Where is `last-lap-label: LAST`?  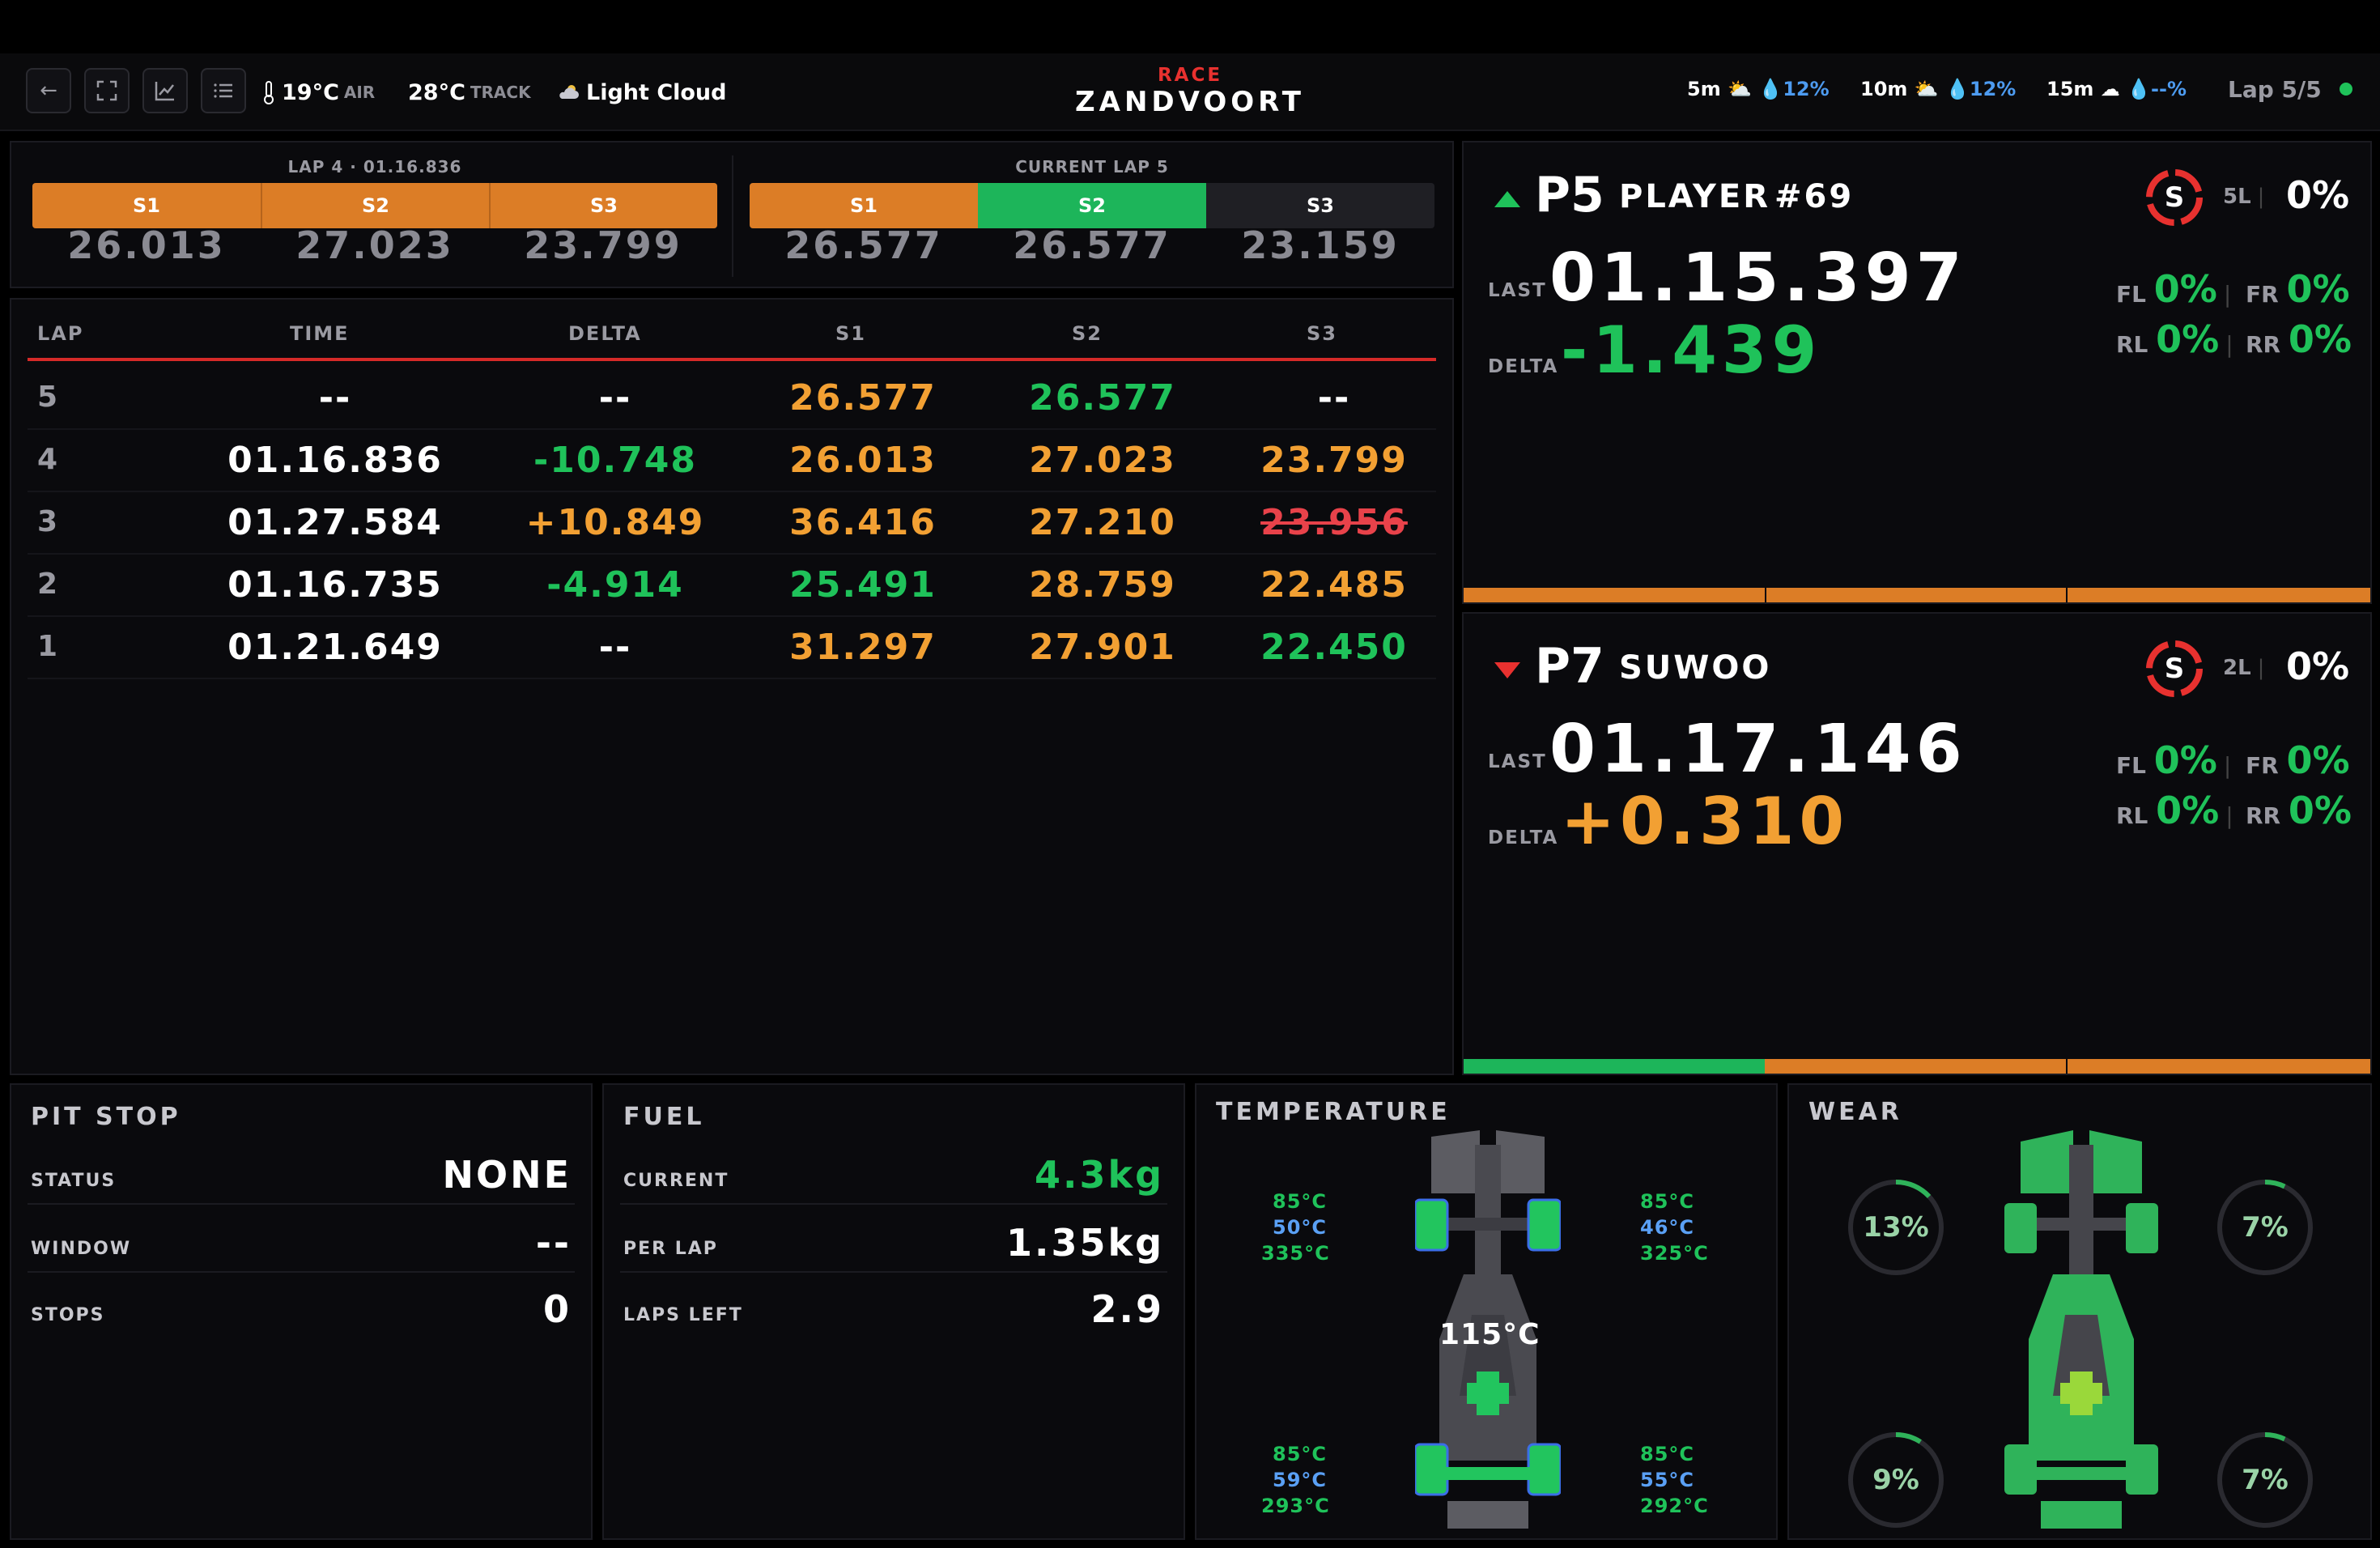 last-lap-label: LAST is located at coordinates (1518, 761).